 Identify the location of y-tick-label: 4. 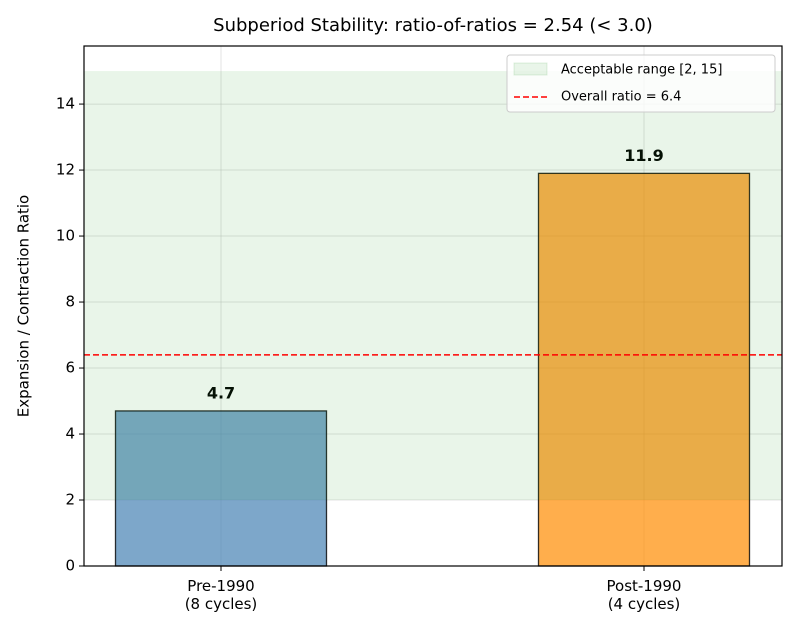
(70, 434).